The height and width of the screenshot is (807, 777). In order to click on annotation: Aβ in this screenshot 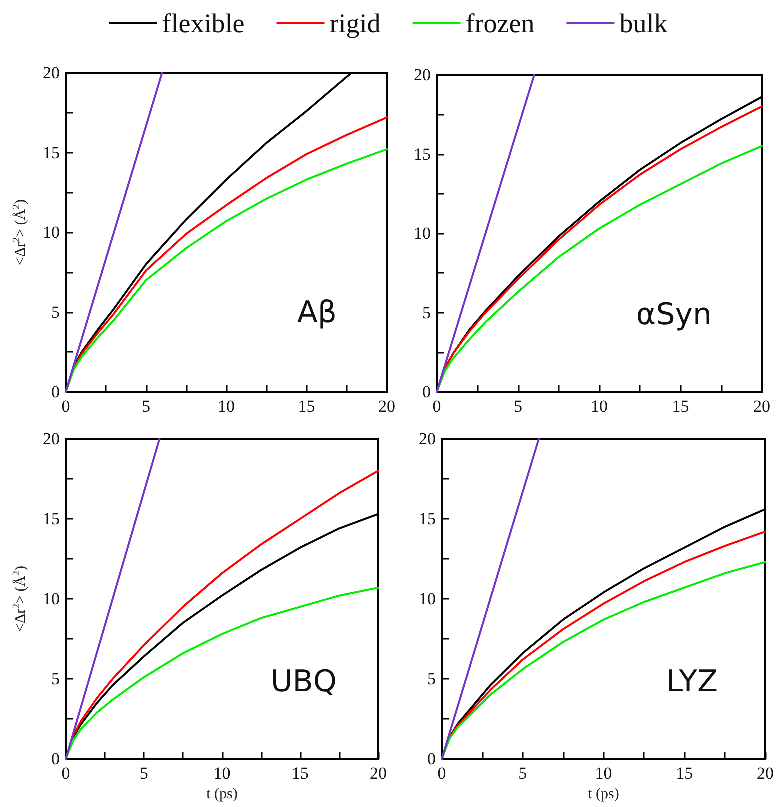, I will do `click(317, 313)`.